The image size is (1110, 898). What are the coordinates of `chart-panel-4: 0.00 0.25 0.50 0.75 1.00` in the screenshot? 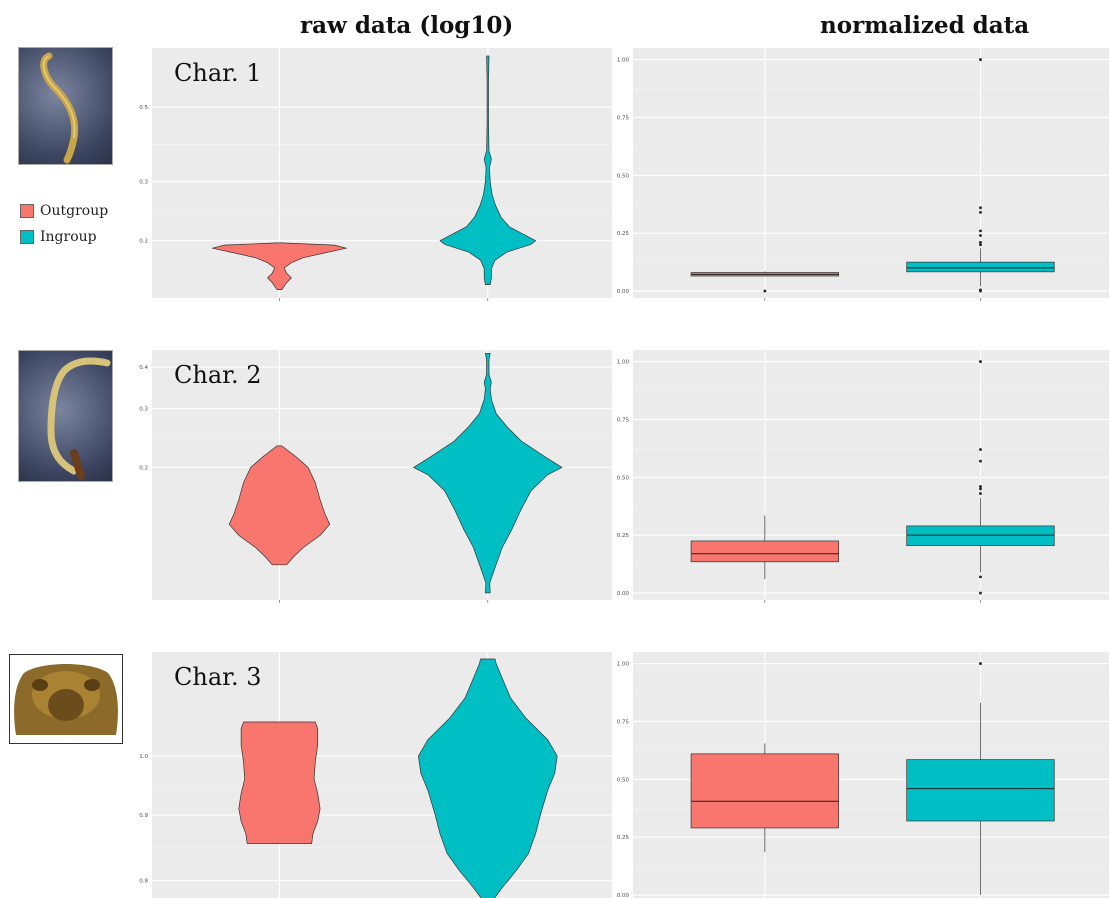 It's located at (863, 476).